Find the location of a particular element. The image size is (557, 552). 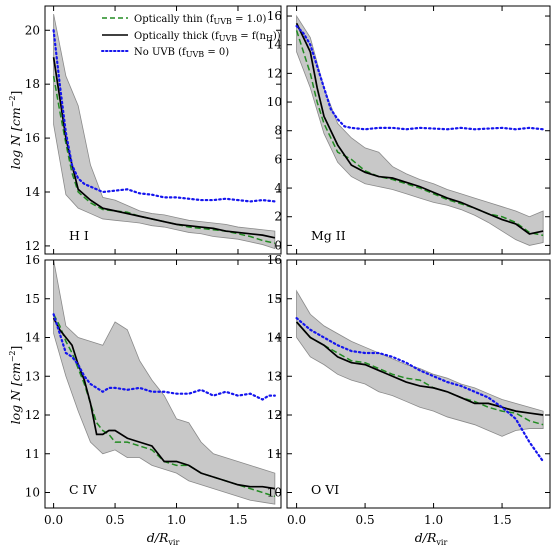

x-axis-title-left: d/Rvir is located at coordinates (163, 538).